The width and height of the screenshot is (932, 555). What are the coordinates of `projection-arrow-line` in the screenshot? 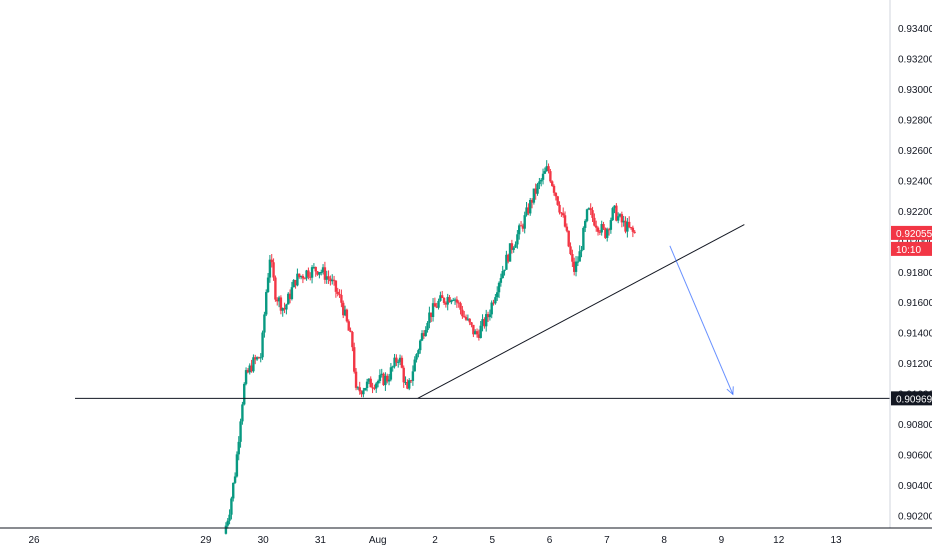 It's located at (701, 320).